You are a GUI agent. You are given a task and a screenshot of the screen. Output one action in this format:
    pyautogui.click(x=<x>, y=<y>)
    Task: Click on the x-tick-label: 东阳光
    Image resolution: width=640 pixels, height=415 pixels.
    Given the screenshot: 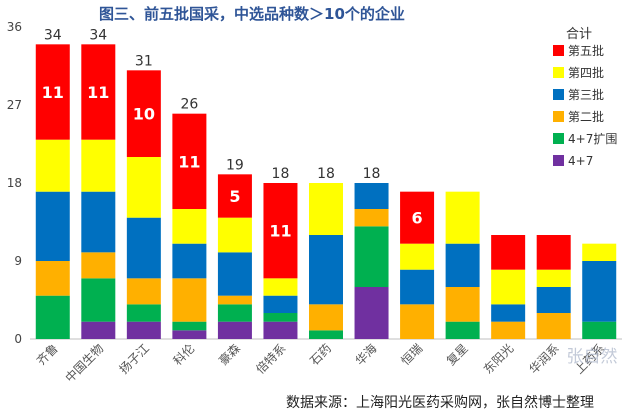 What is the action you would take?
    pyautogui.click(x=498, y=358)
    